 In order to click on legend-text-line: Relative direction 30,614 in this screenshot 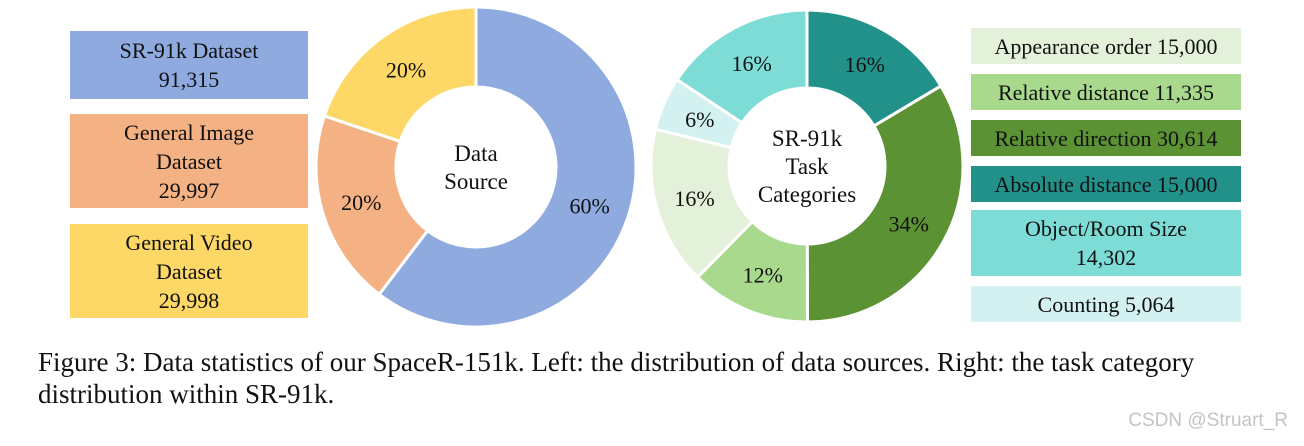, I will do `click(1106, 138)`.